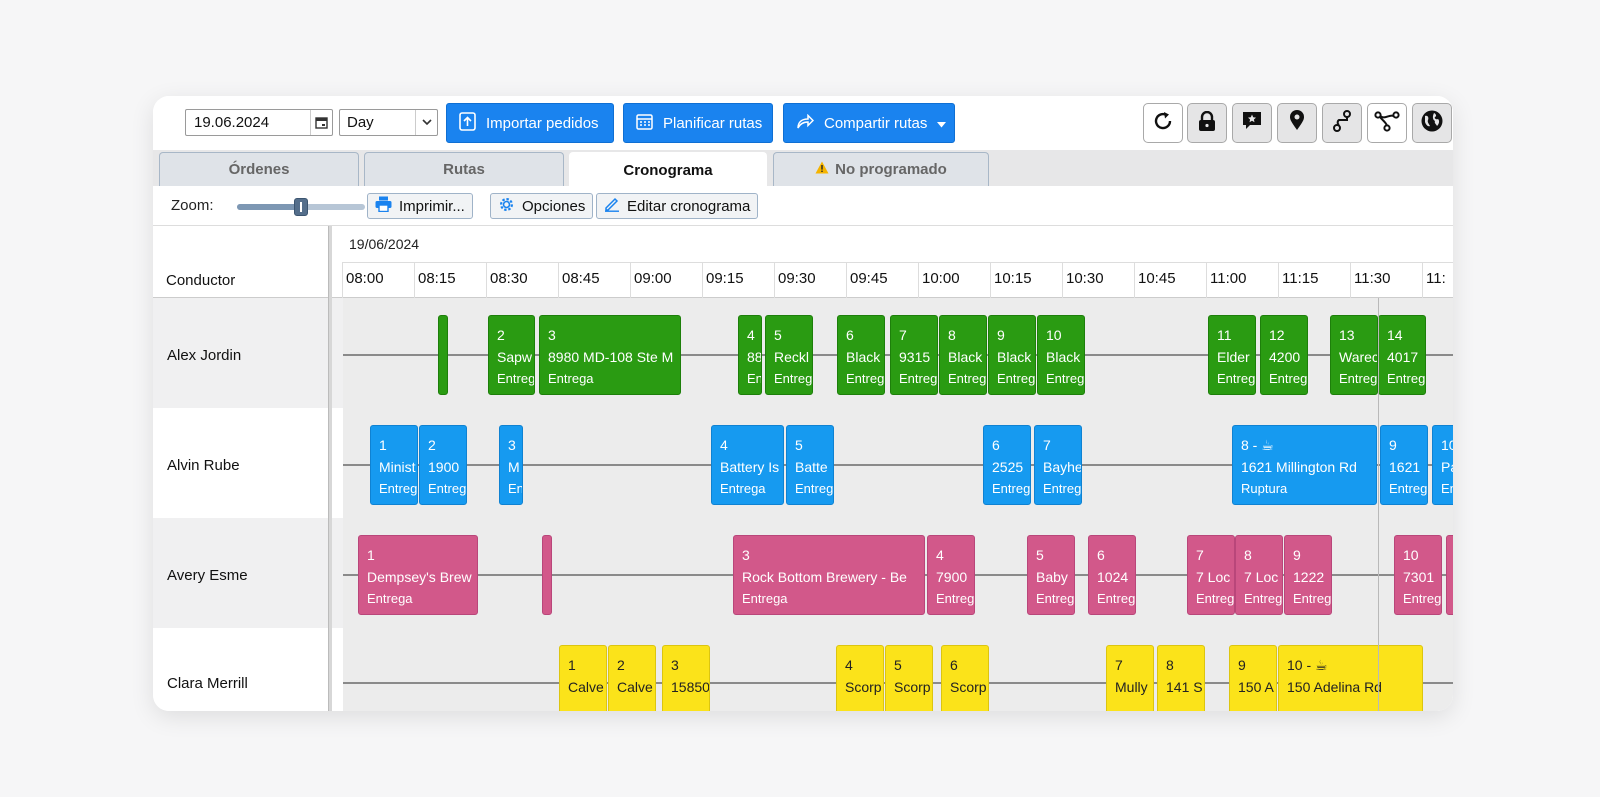 This screenshot has width=1600, height=797. What do you see at coordinates (750, 355) in the screenshot?
I see `stop-block: 4 88 En` at bounding box center [750, 355].